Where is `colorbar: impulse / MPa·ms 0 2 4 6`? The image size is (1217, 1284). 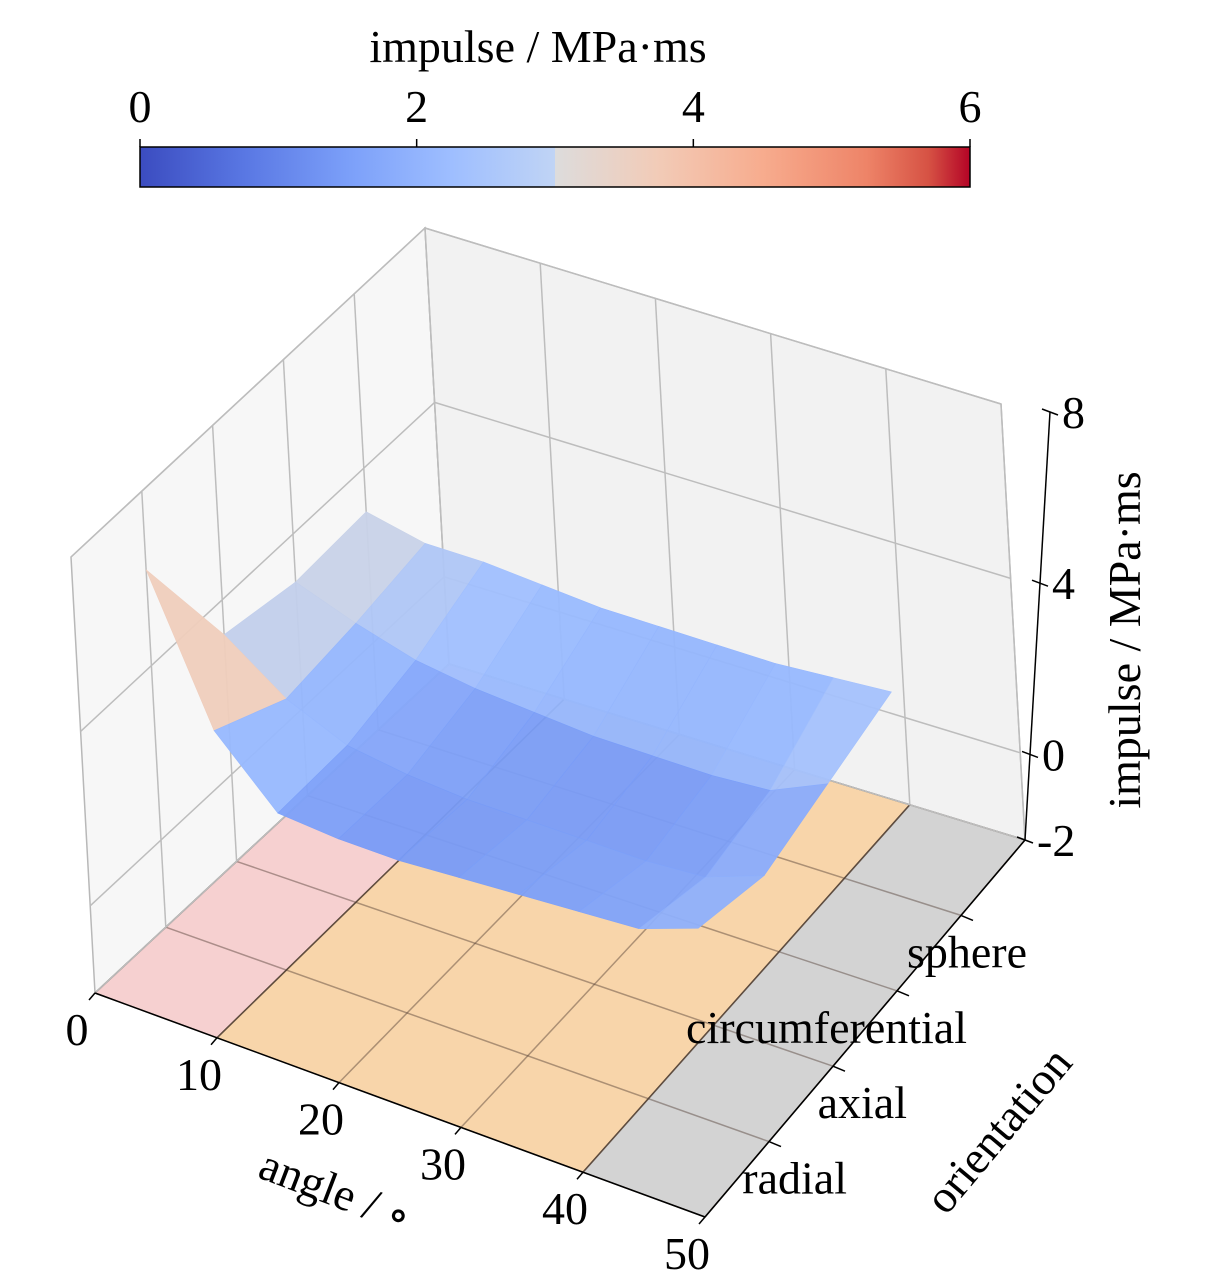 colorbar: impulse / MPa·ms 0 2 4 6 is located at coordinates (555, 104).